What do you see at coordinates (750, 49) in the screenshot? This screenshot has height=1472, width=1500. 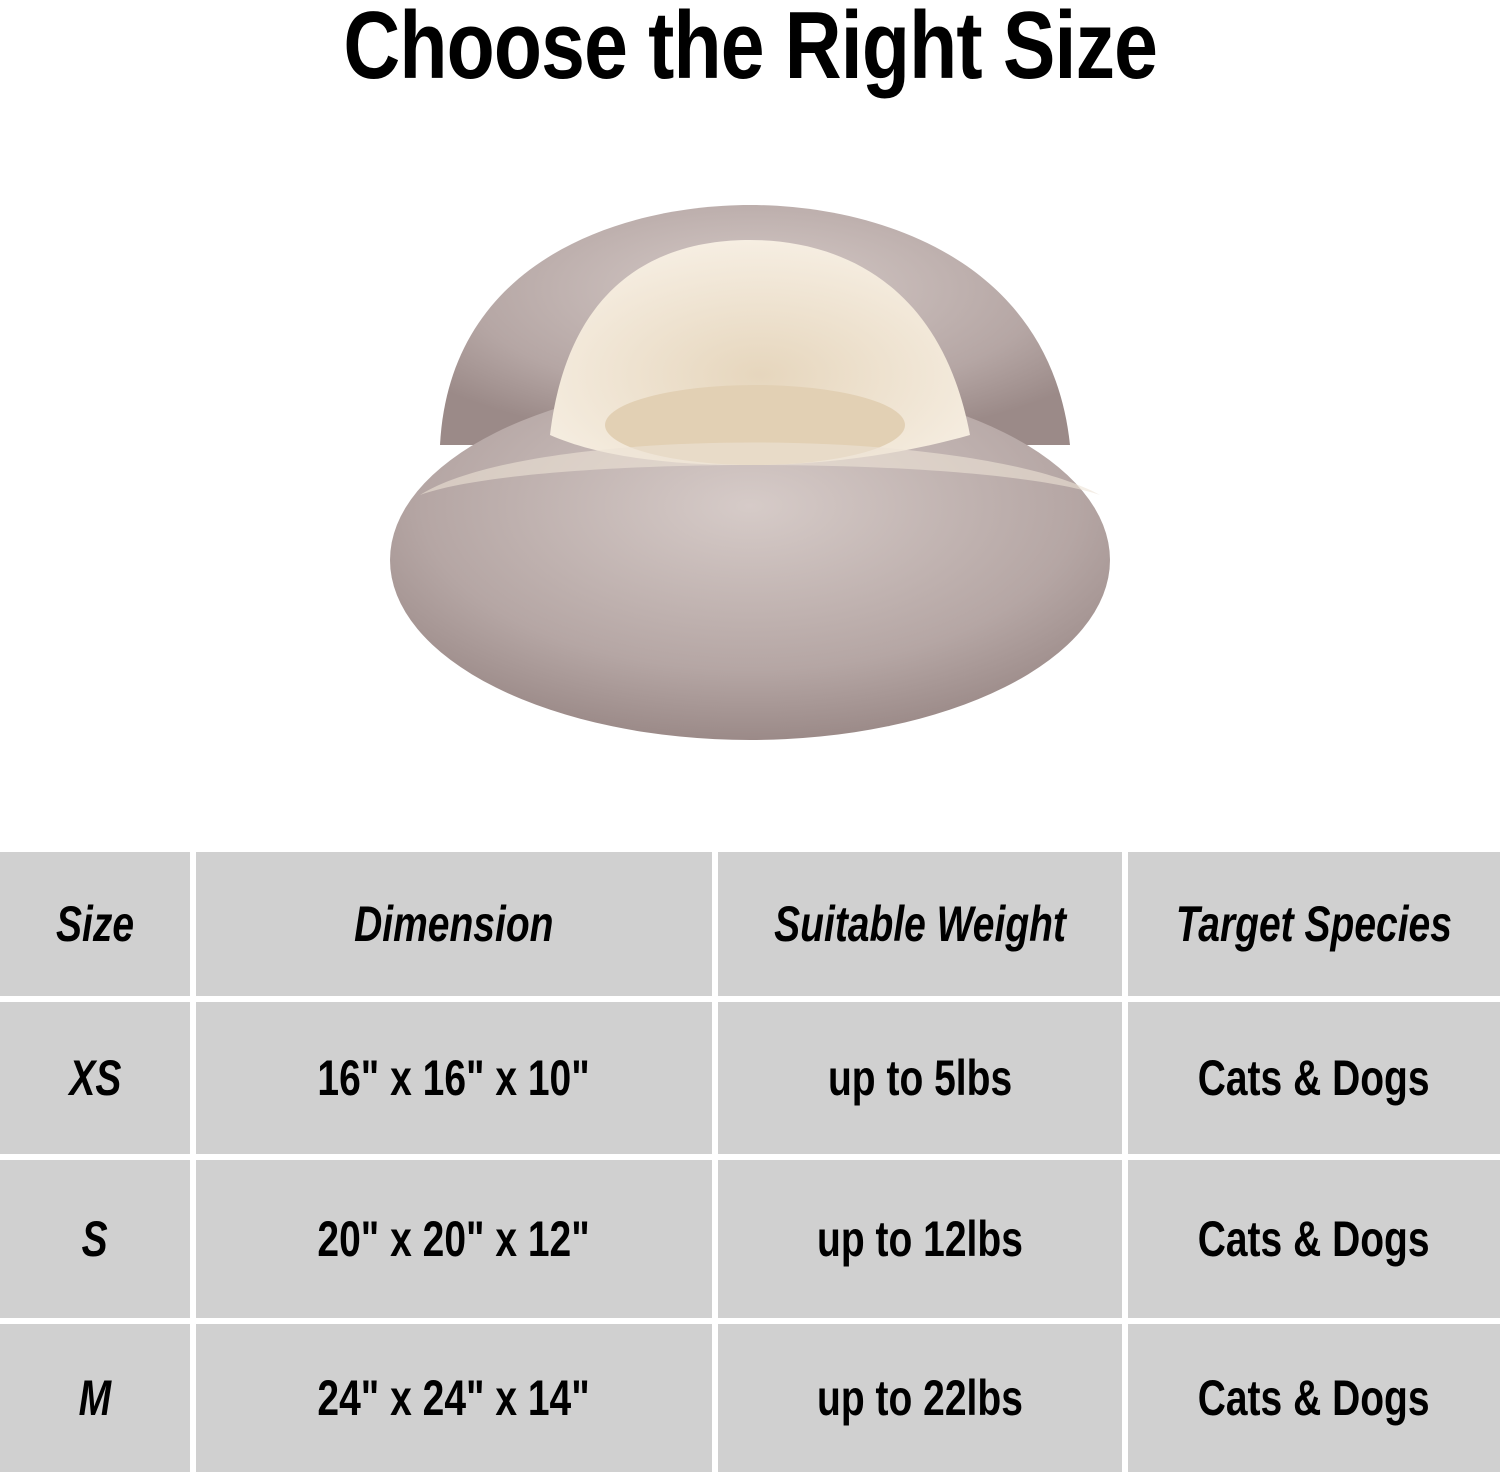 I see `page-title: Choose the Right Size` at bounding box center [750, 49].